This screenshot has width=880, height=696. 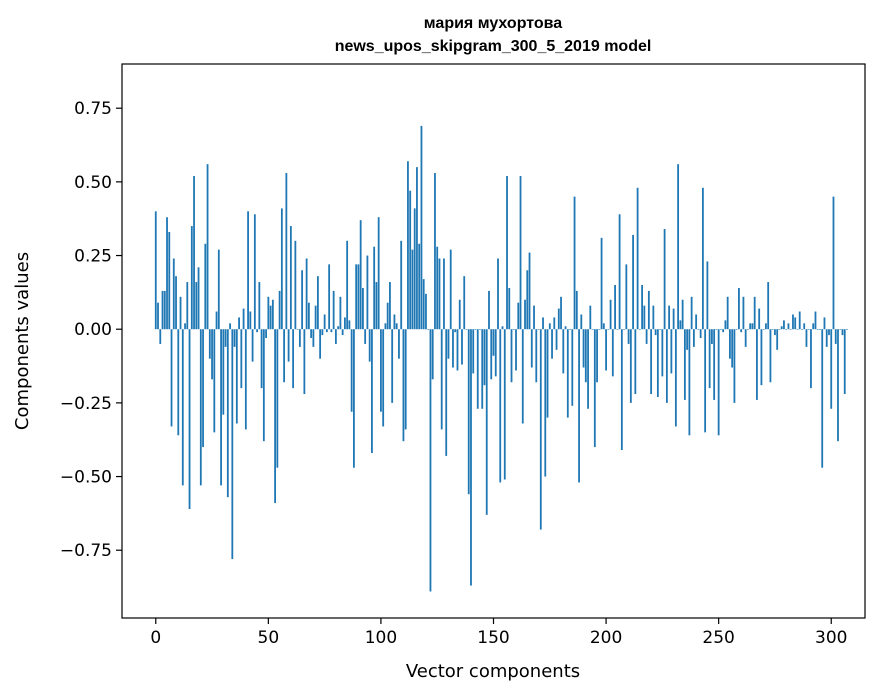 I want to click on y-axis-label: Components values, so click(x=22, y=341).